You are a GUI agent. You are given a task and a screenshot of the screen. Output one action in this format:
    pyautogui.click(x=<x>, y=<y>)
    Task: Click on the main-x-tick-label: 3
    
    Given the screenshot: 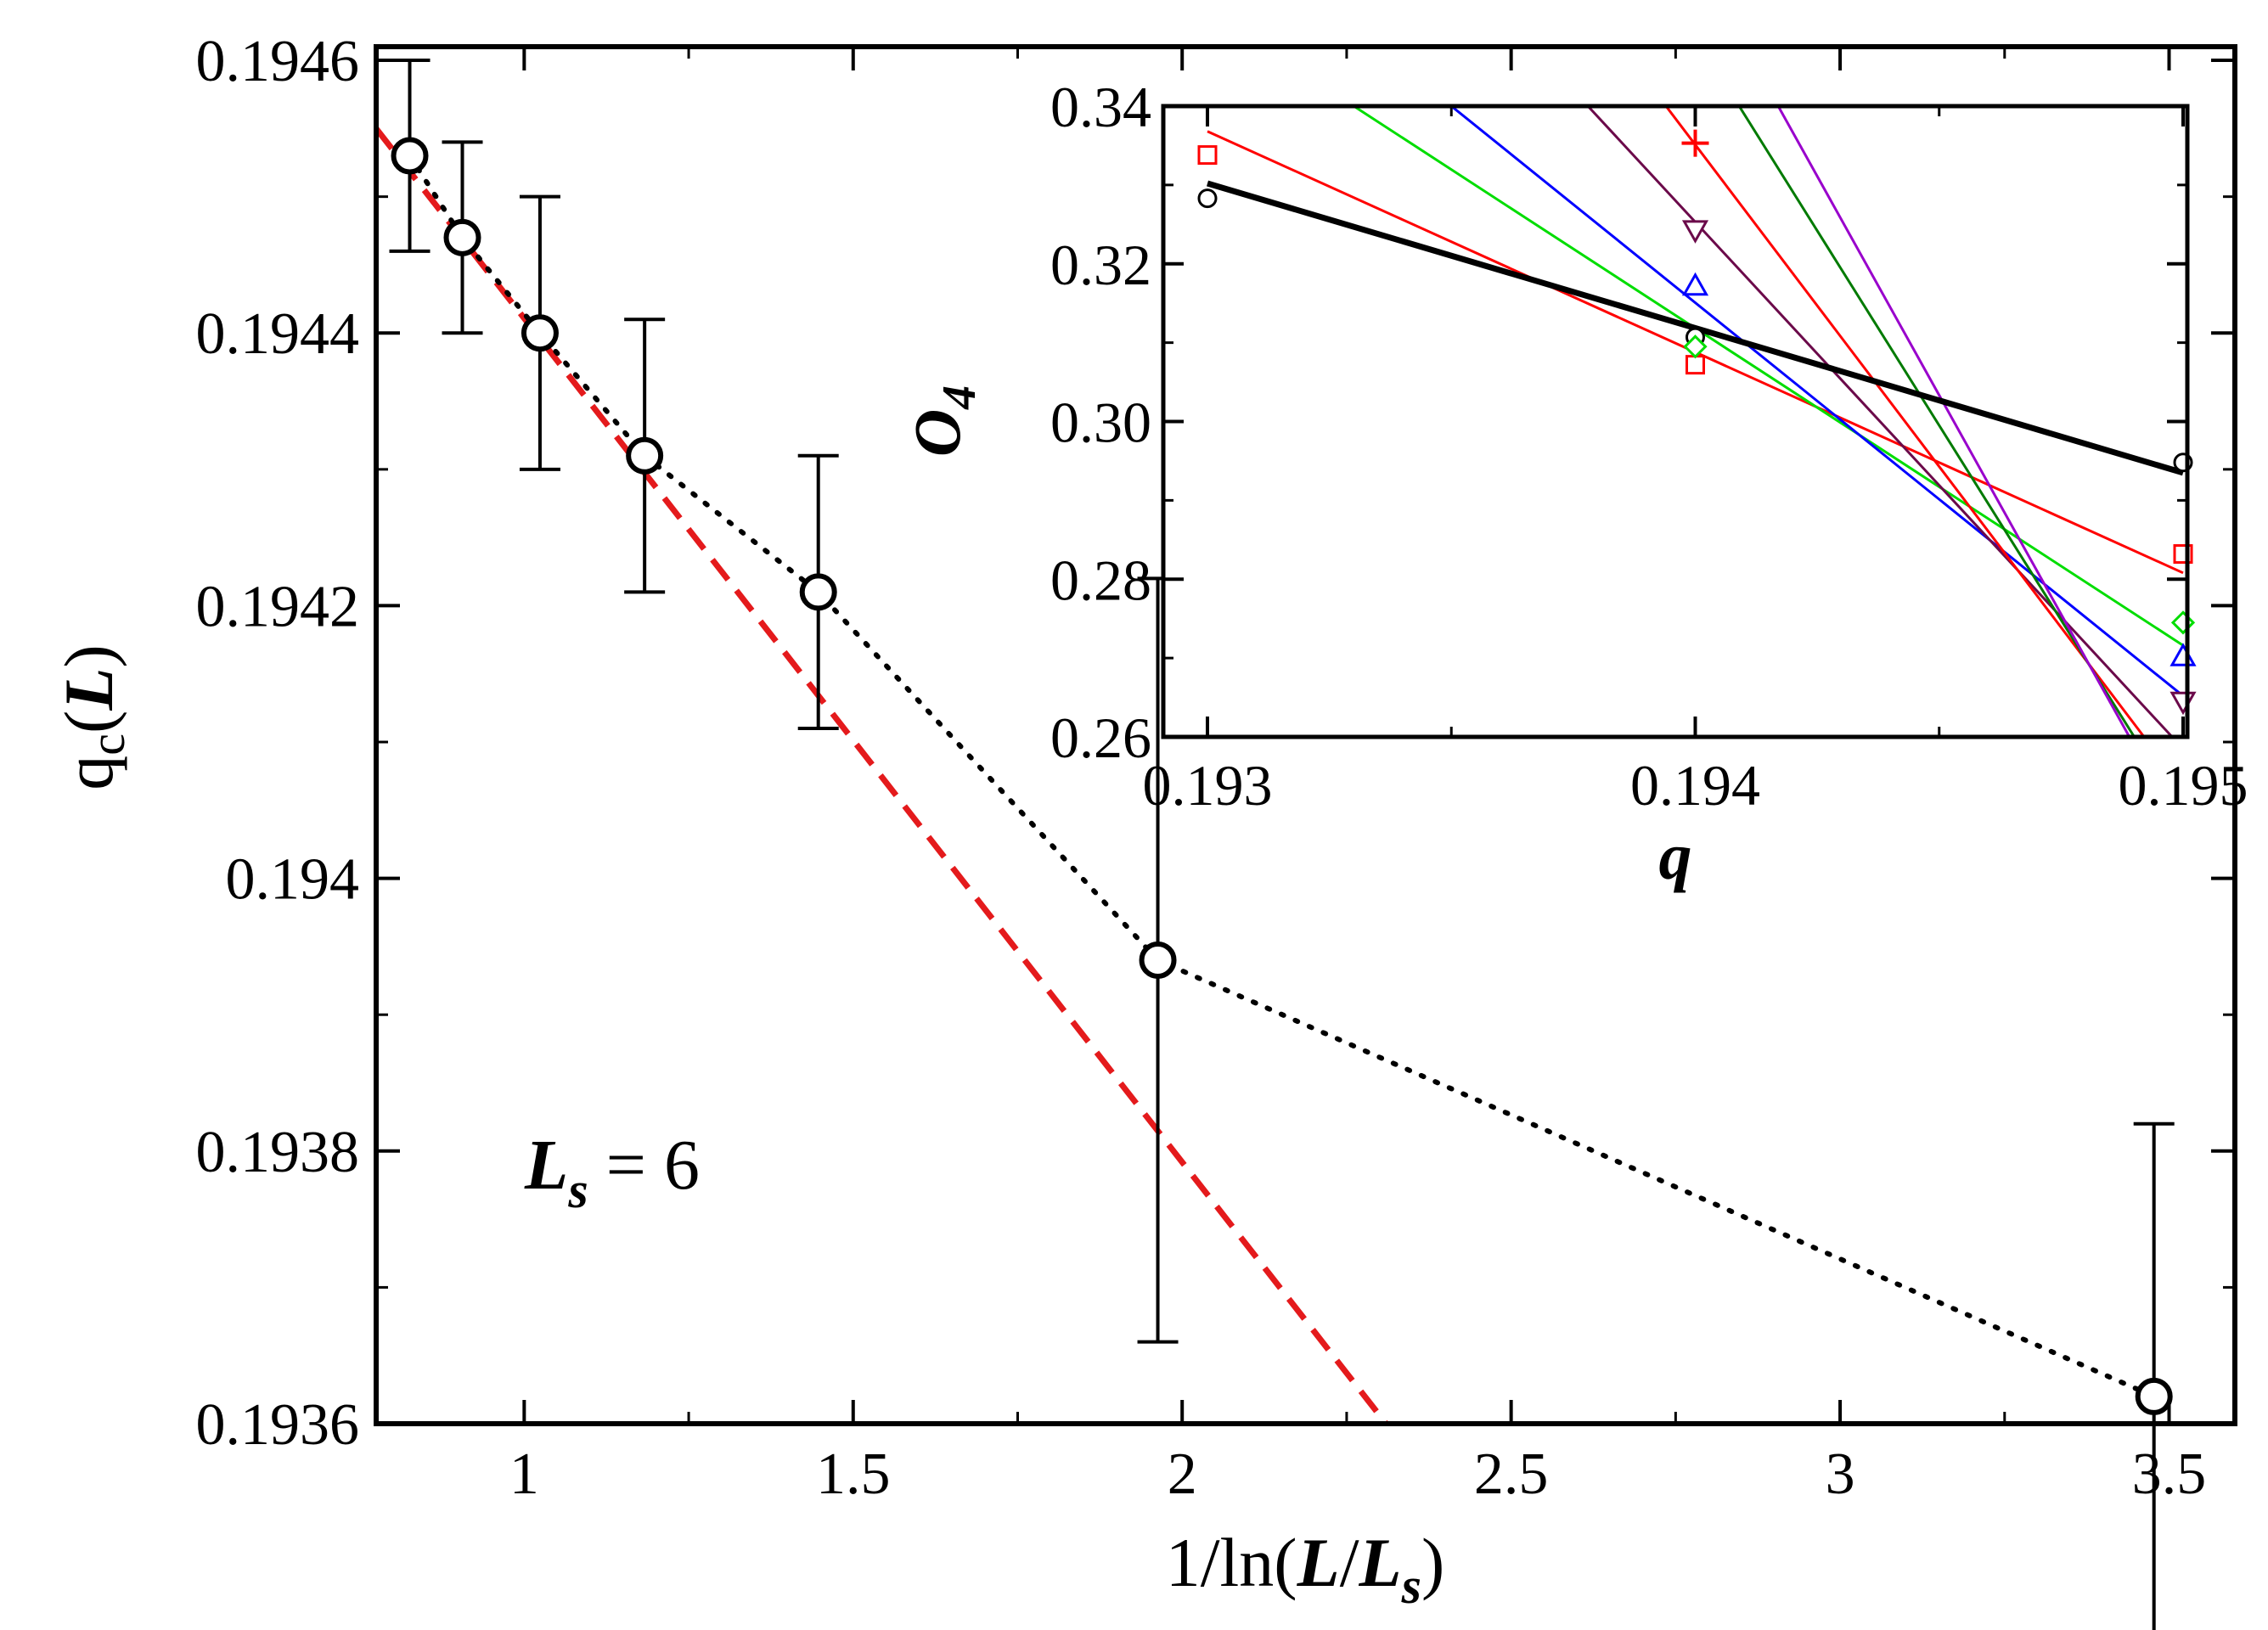 What is the action you would take?
    pyautogui.click(x=1840, y=1475)
    